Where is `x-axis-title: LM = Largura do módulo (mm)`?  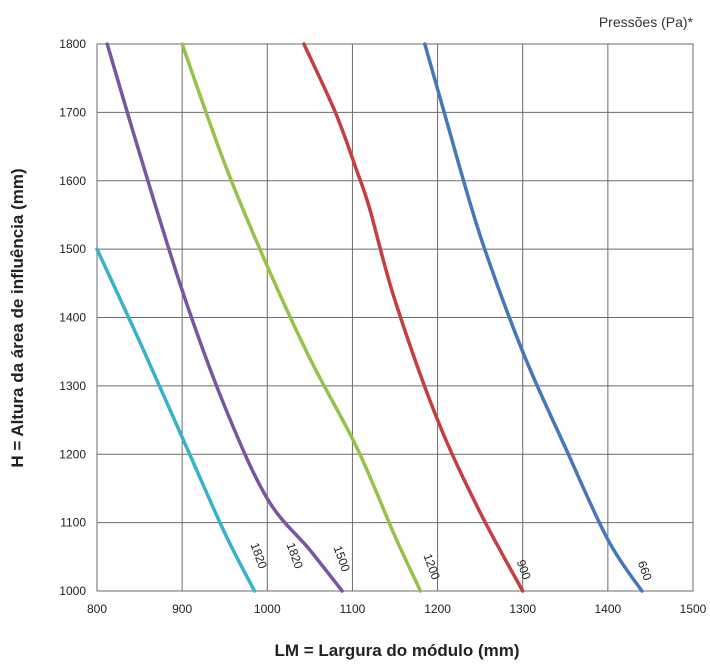 x-axis-title: LM = Largura do módulo (mm) is located at coordinates (396, 650).